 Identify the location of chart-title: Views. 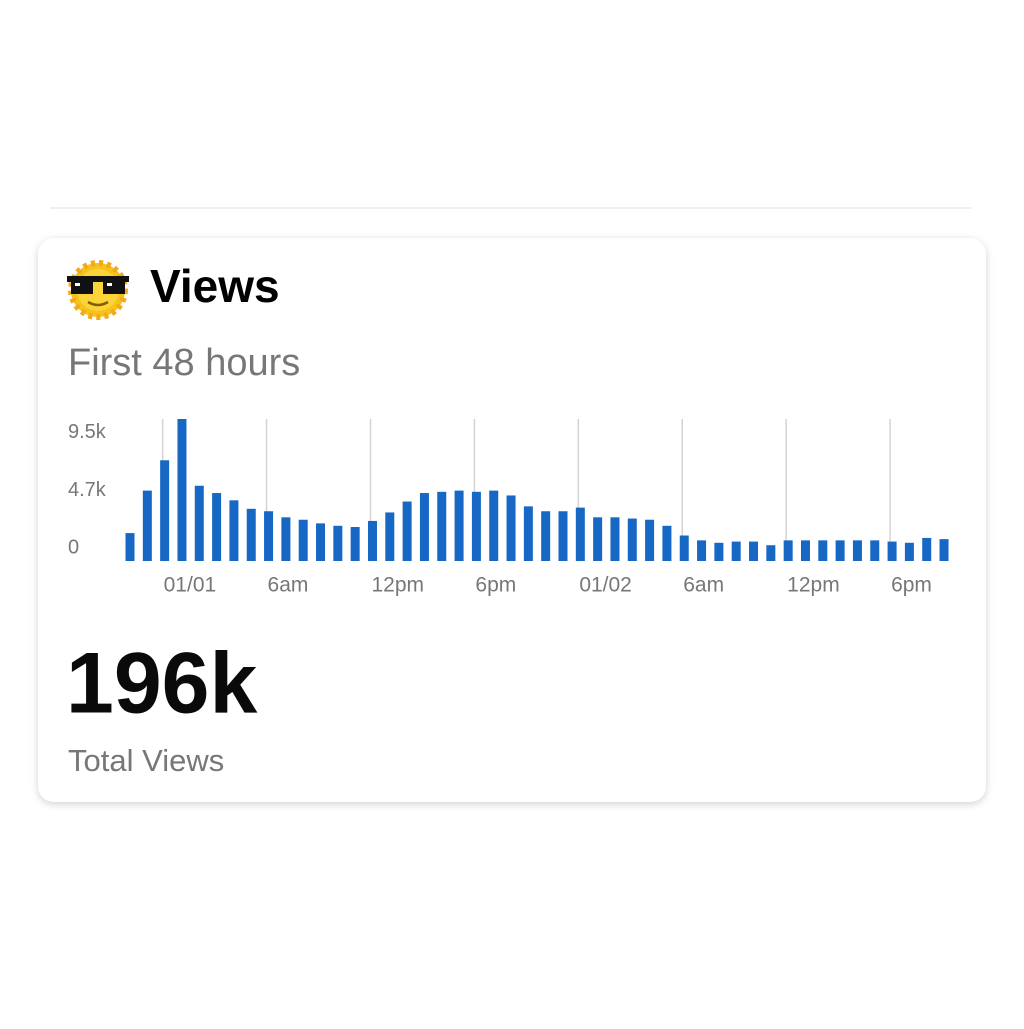
(215, 286).